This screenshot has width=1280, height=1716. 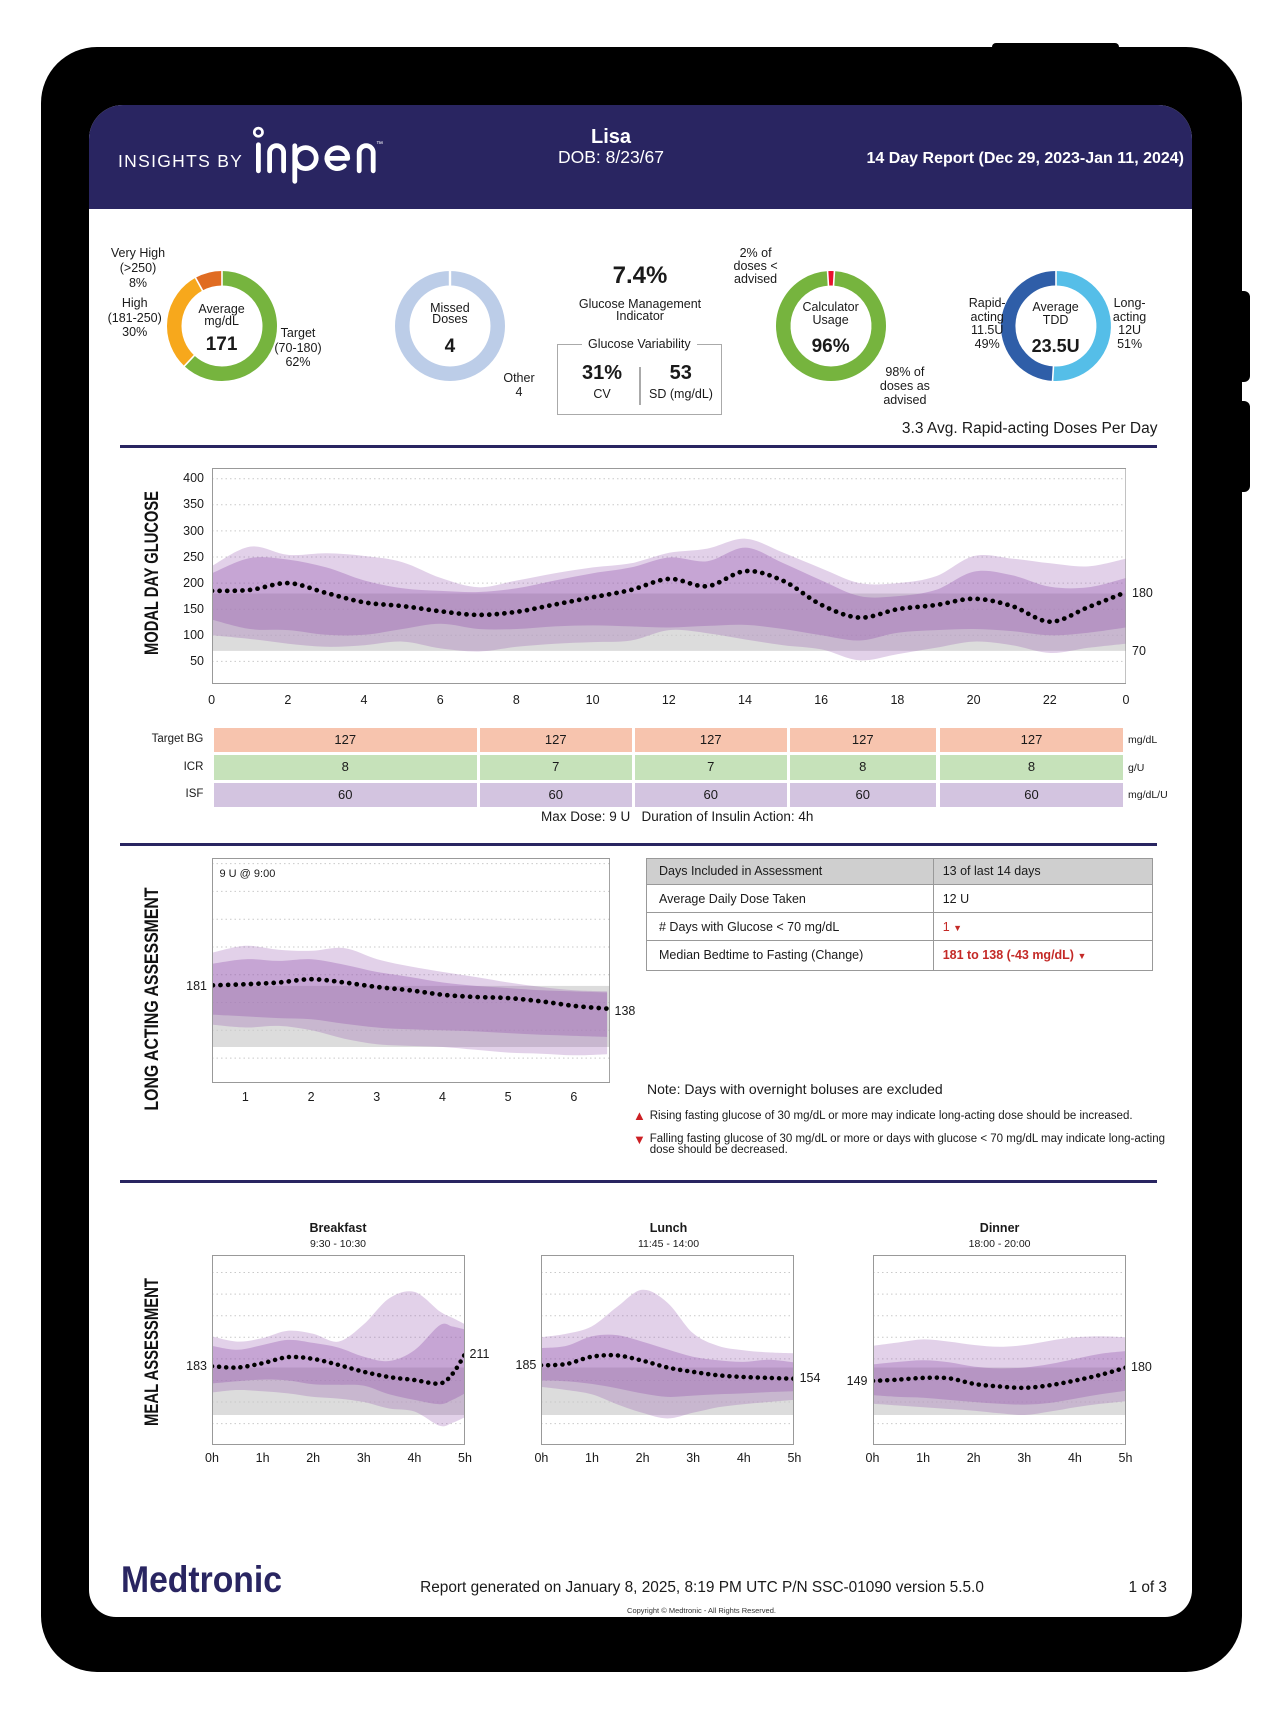 What do you see at coordinates (152, 1351) in the screenshot?
I see `svg-text: MEAL ASSESSMENT` at bounding box center [152, 1351].